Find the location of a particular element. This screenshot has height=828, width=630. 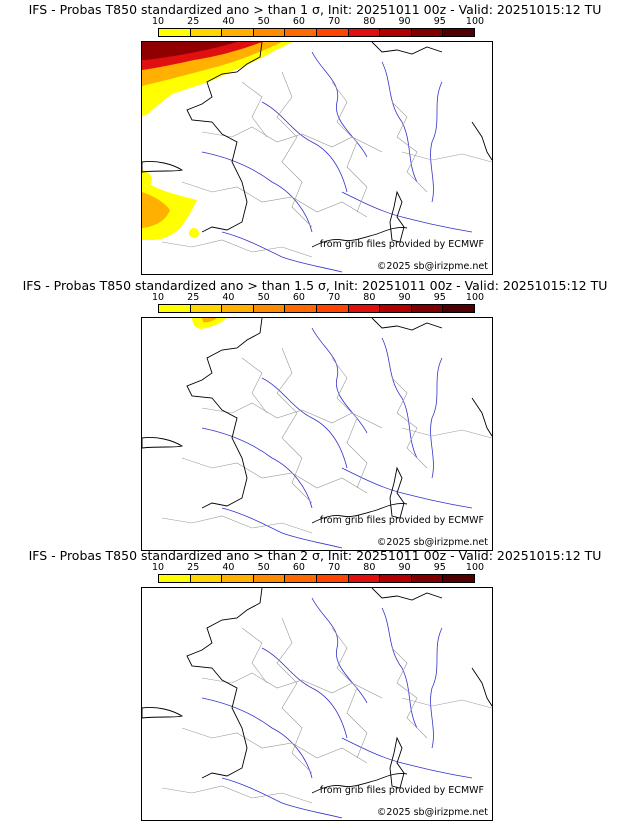

prob-area-north-max is located at coordinates (189, 51).